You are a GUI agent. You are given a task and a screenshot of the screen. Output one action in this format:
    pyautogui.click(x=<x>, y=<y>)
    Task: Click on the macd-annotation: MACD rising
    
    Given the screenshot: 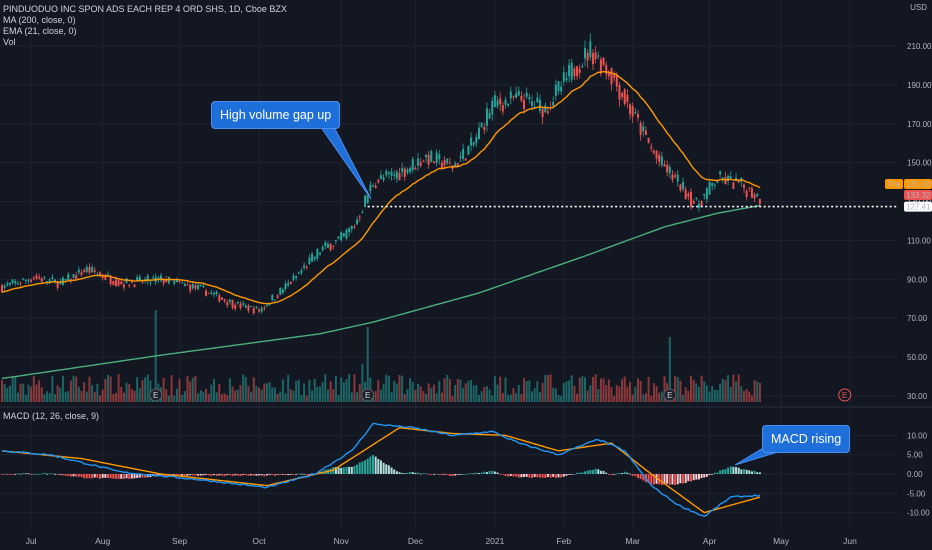 What is the action you would take?
    pyautogui.click(x=806, y=439)
    